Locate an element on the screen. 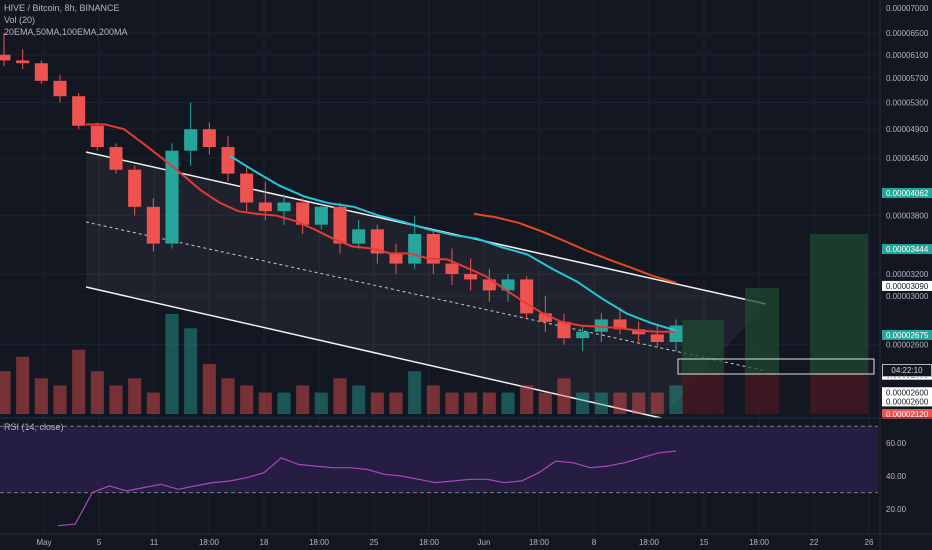  time-axis-label: 22 is located at coordinates (814, 542).